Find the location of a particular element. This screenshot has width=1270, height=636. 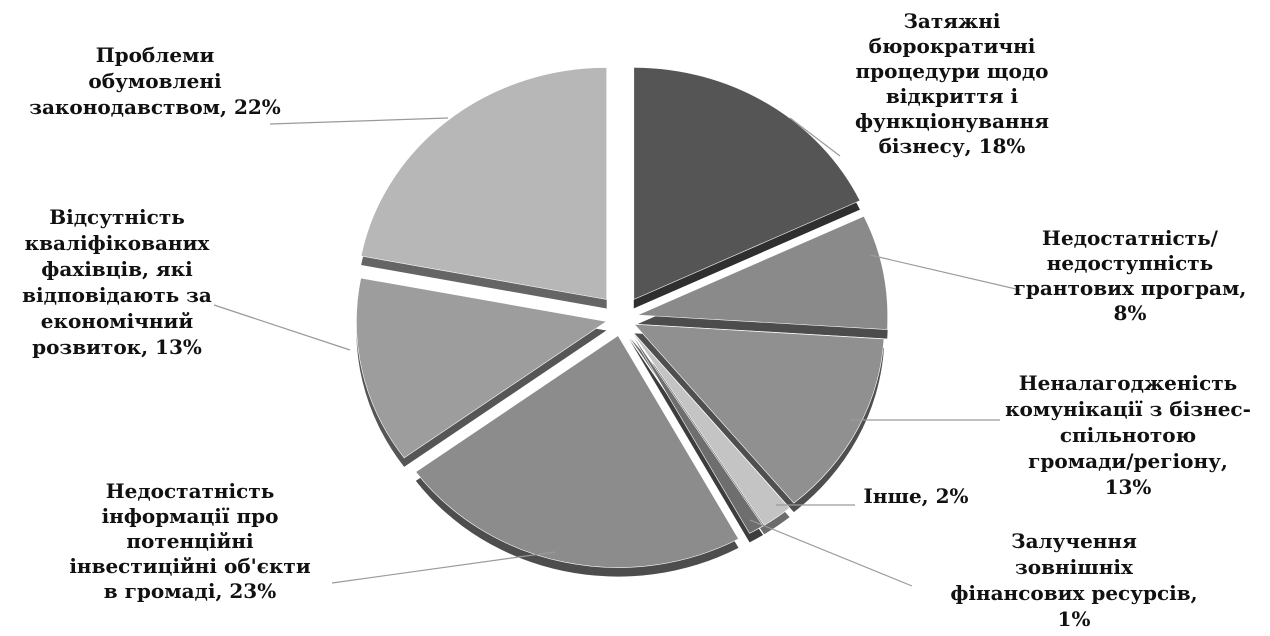

data-label-line: бізнесу, 18% is located at coordinates (952, 146).